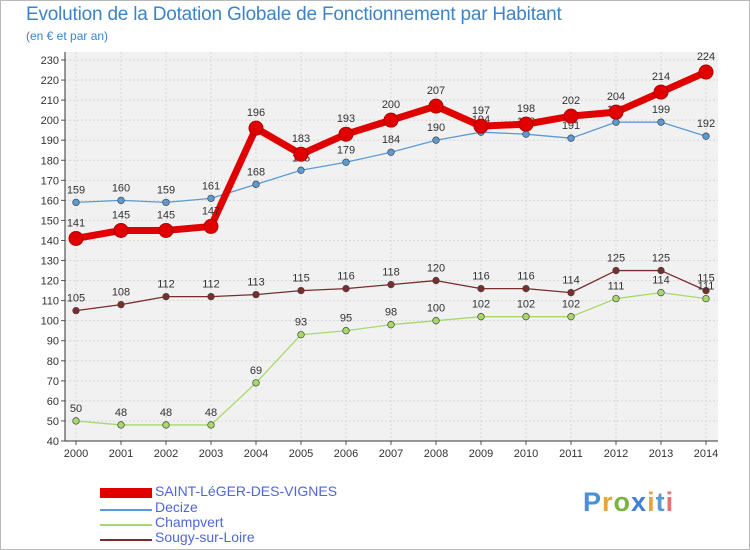 The image size is (750, 550). I want to click on y-tick-label: 170, so click(50, 181).